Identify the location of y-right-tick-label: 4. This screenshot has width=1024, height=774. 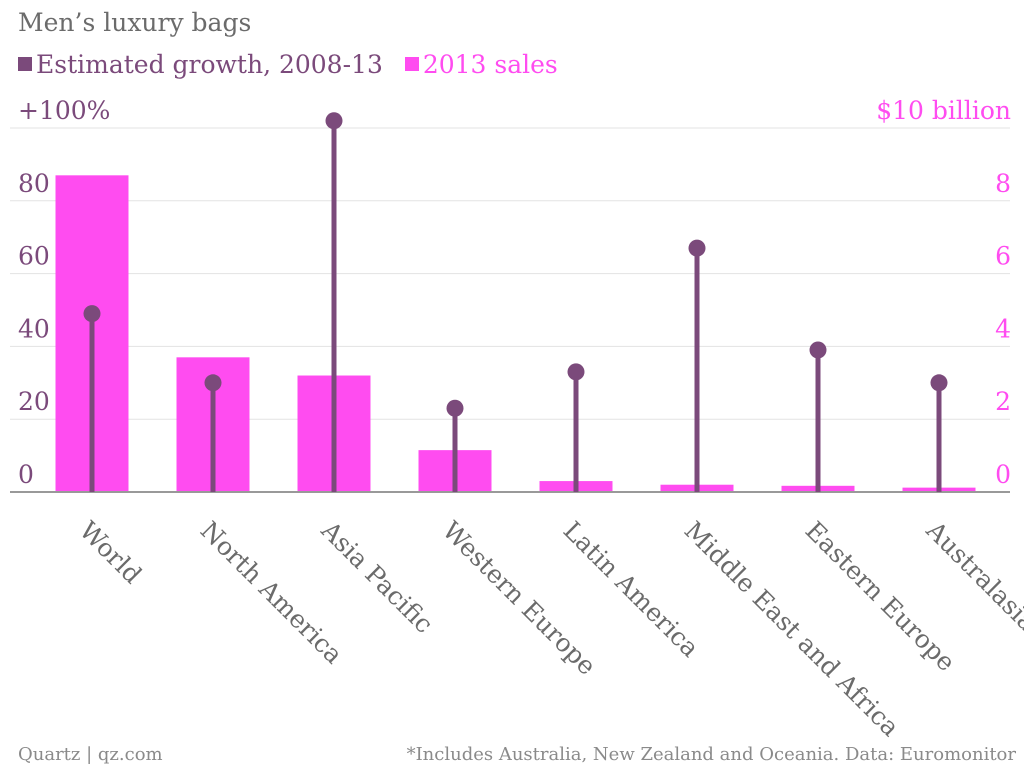
(1003, 328).